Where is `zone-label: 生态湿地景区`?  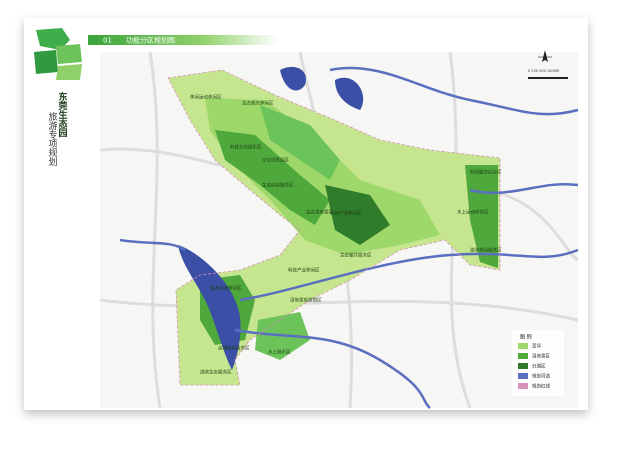 zone-label: 生态湿地景区 is located at coordinates (319, 212).